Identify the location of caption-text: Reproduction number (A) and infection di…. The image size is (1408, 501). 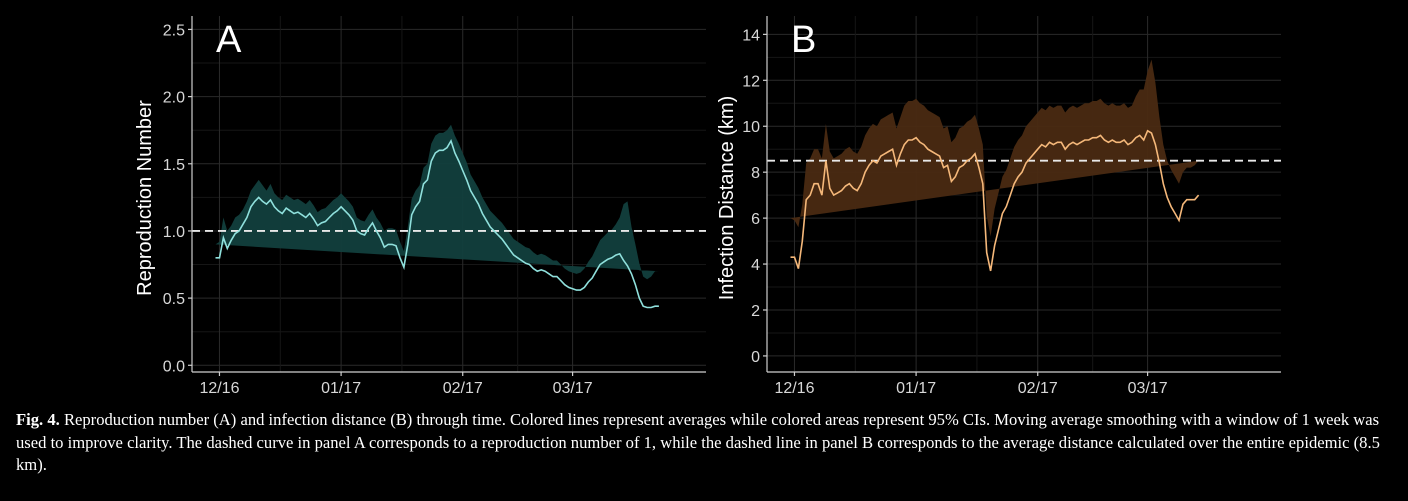
(698, 442).